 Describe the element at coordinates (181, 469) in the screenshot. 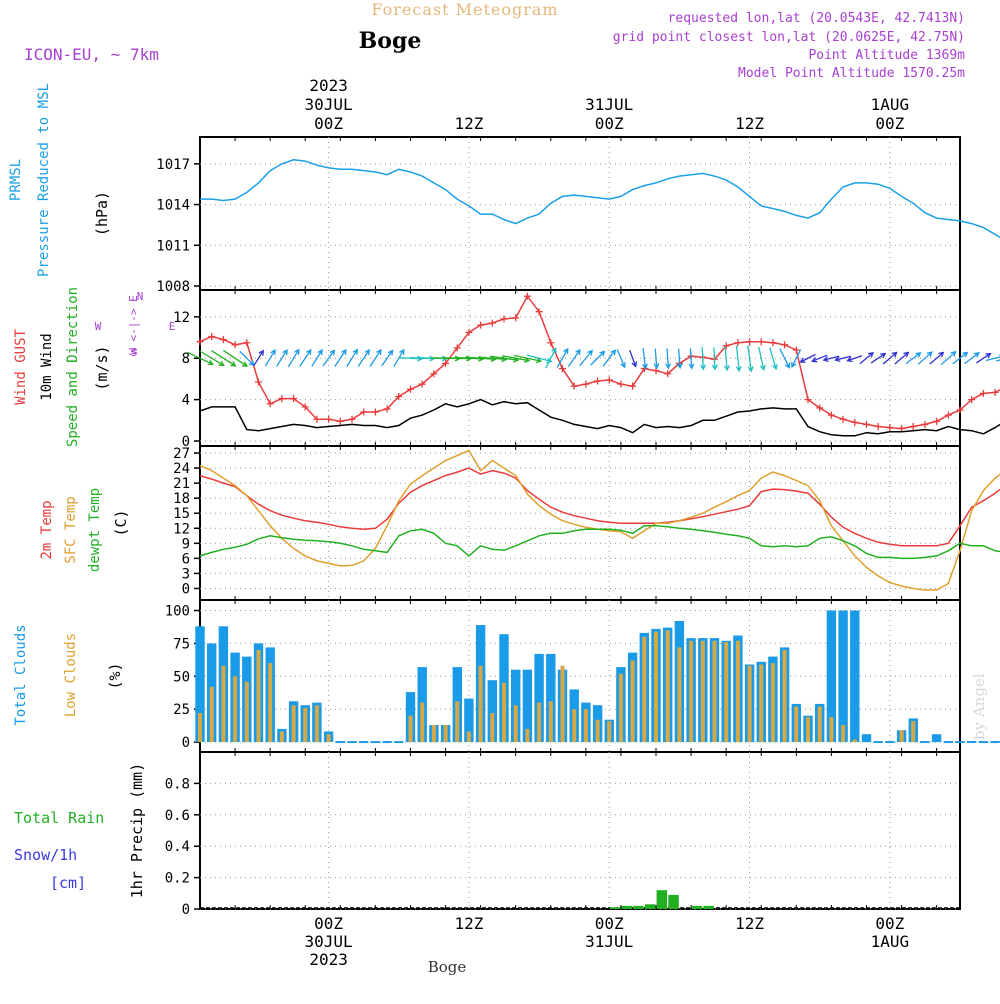

I see `temperature-ytick-label: 24` at that location.